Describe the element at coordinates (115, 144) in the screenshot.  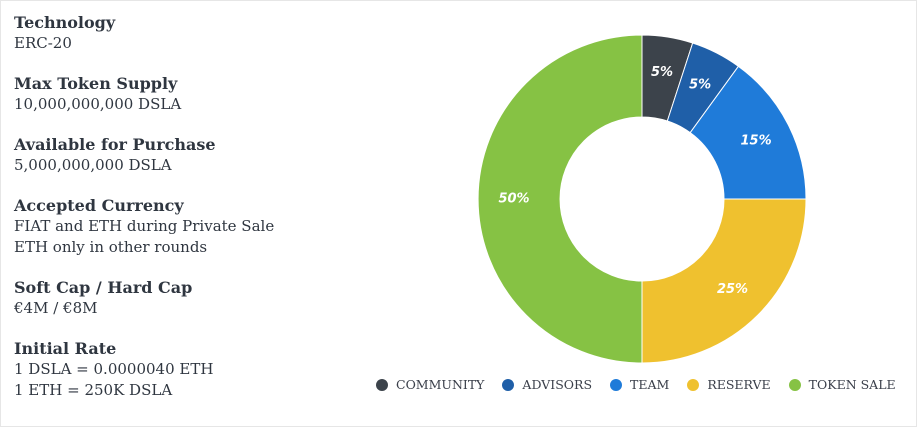
I see `available-purchase-label: Available for Purchase` at that location.